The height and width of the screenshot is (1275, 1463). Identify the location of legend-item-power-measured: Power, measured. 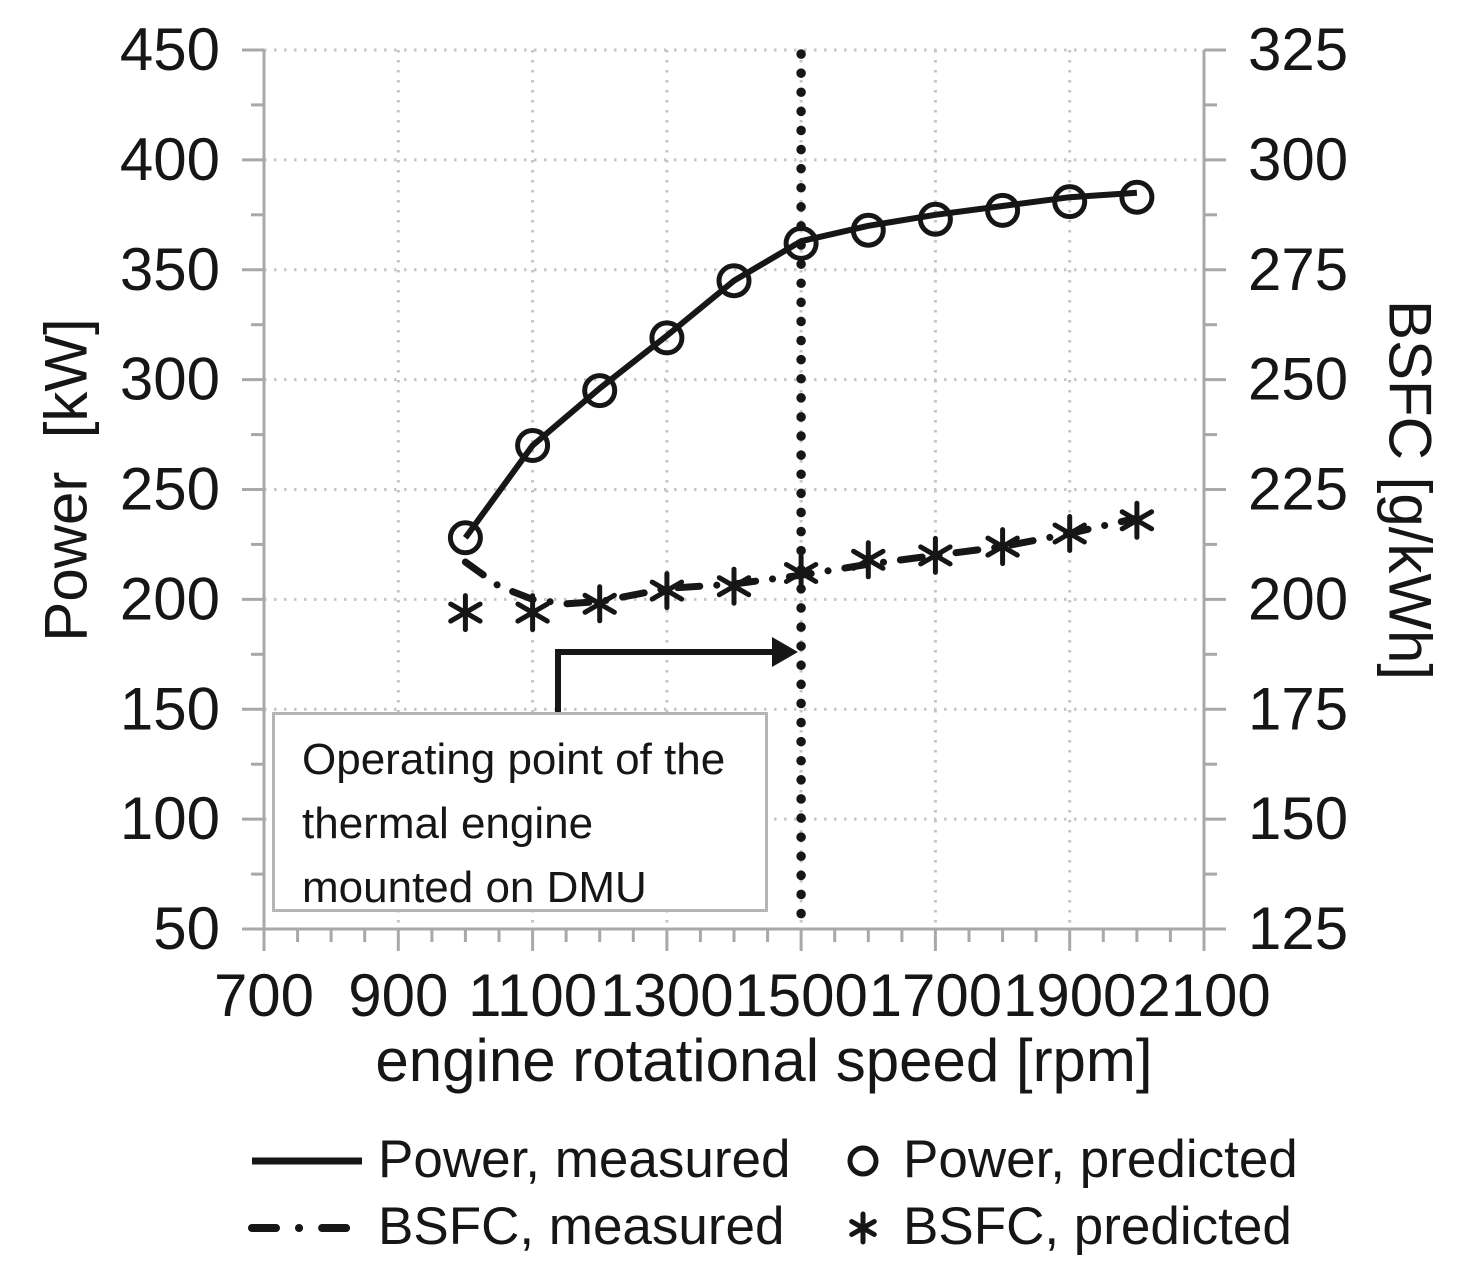
(541, 1159).